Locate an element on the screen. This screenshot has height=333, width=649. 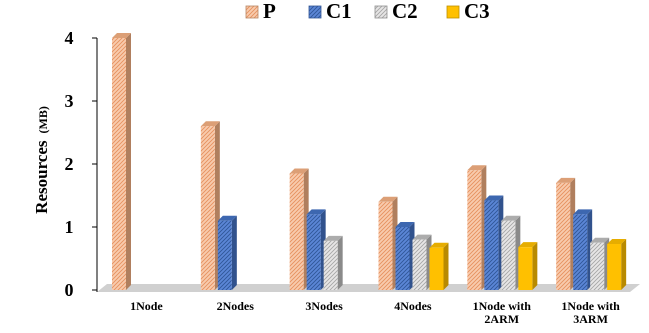
legend-label: C3 is located at coordinates (477, 11).